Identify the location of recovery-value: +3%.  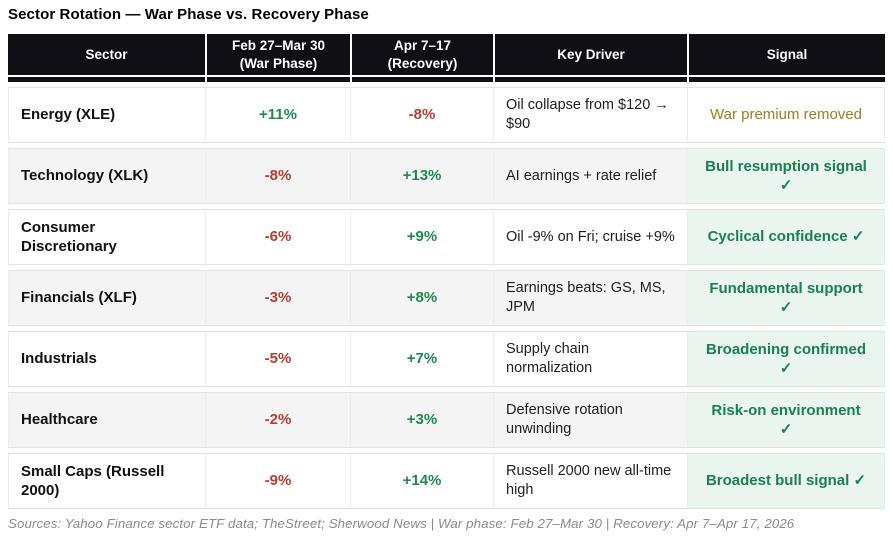
(421, 420).